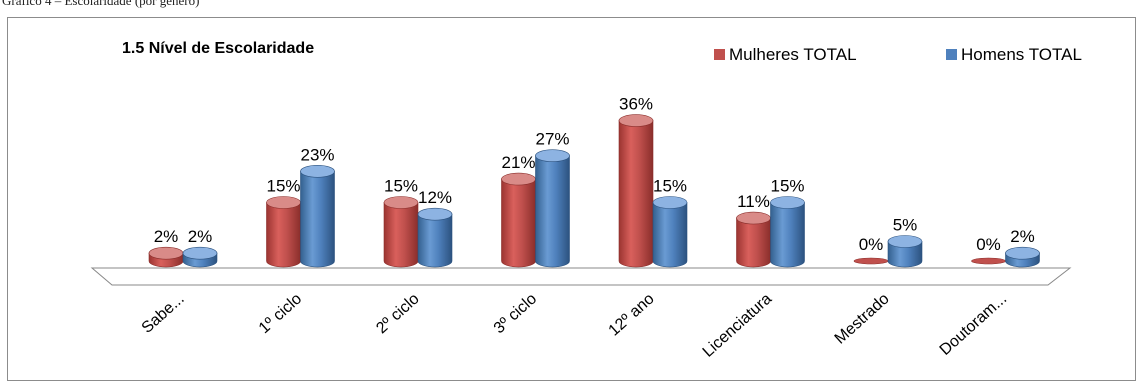  I want to click on data-label-mulheres-1: 15%, so click(283, 186).